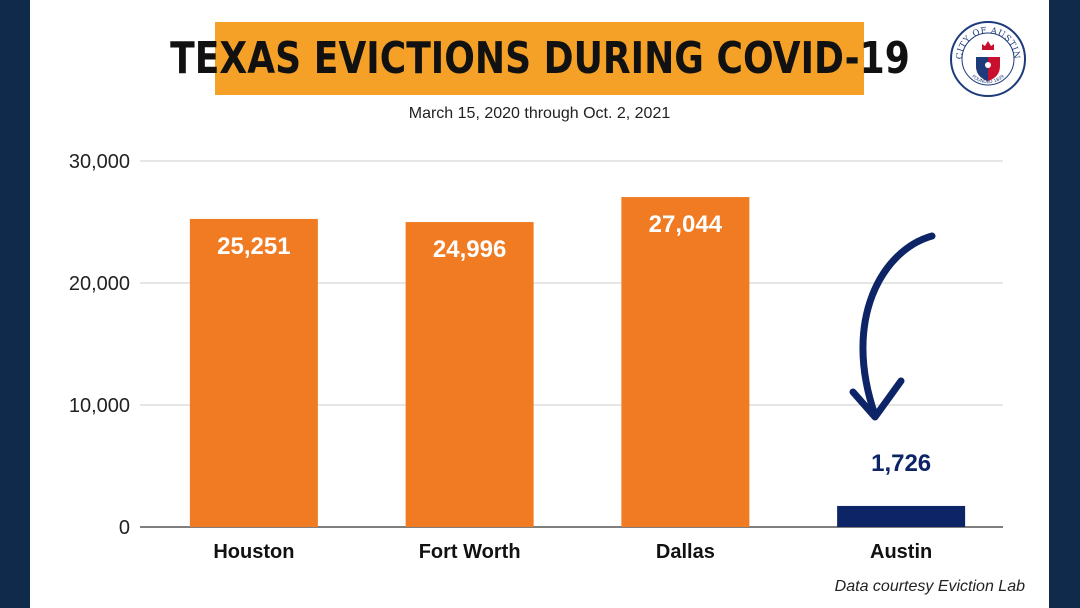  I want to click on title-banner: TEXAS EVICTIONS DURING COVID-19, so click(539, 58).